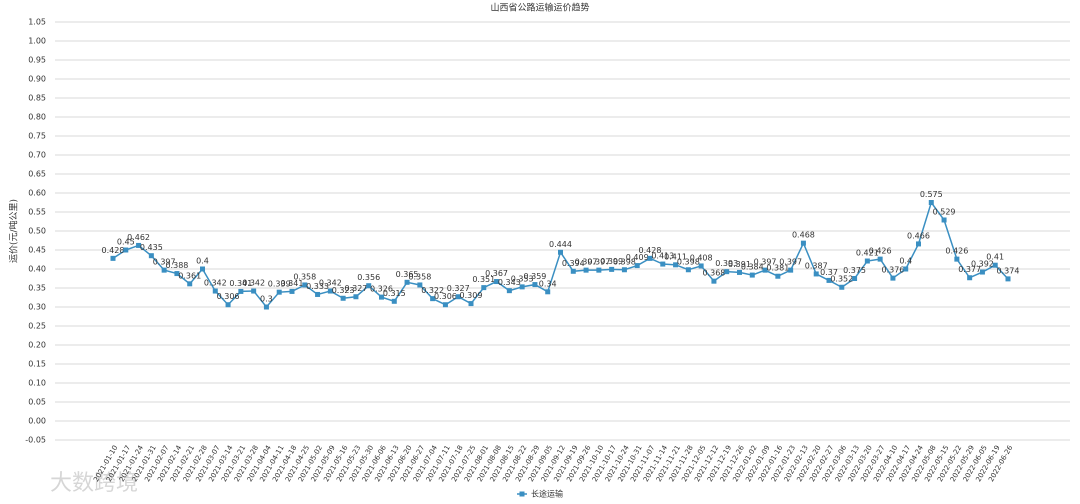 The image size is (1080, 504). I want to click on data-label: 0.343, so click(509, 282).